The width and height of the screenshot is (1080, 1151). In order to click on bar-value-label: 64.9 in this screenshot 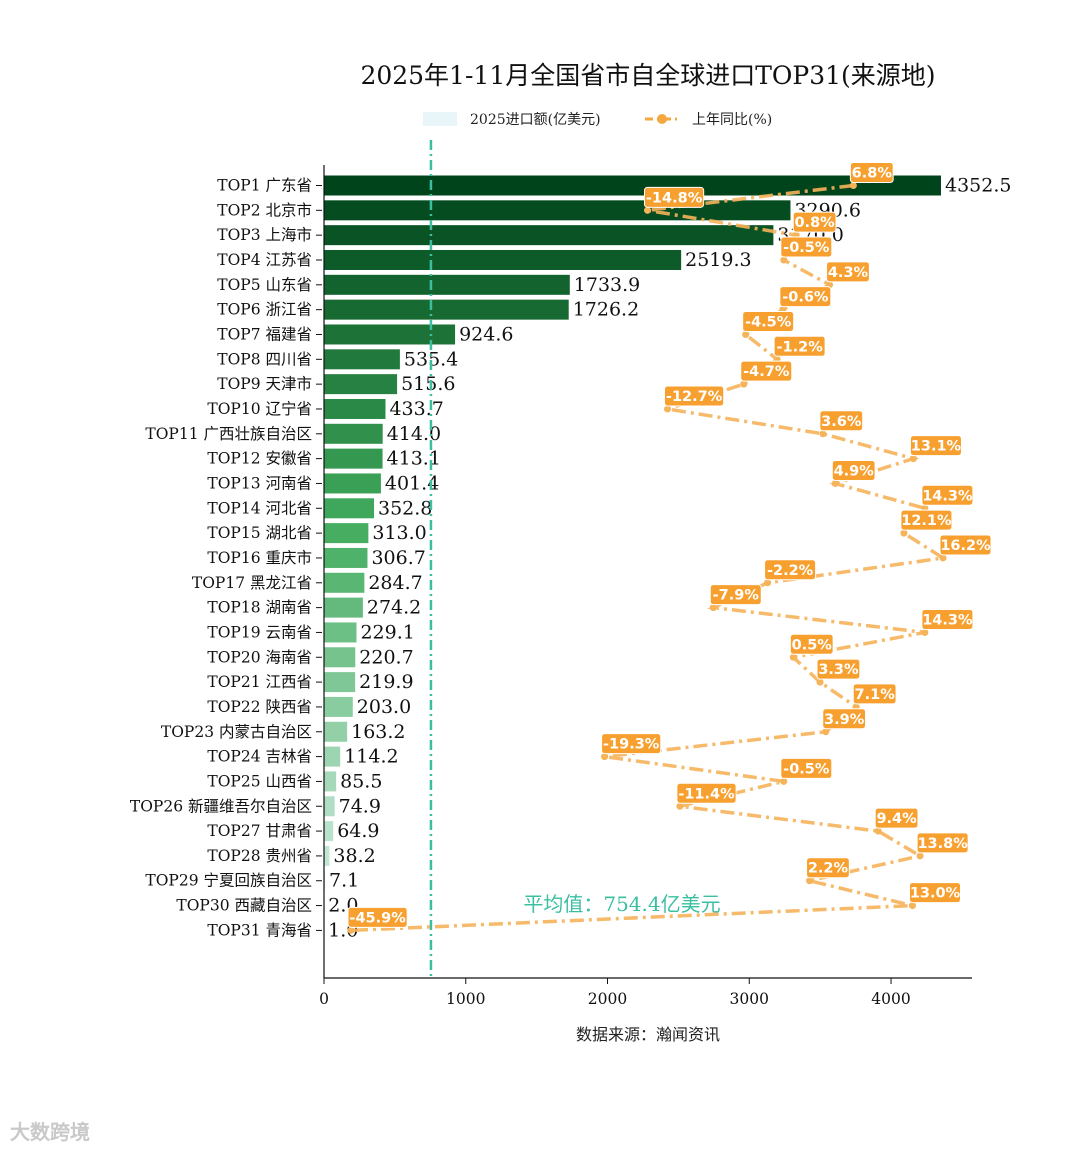, I will do `click(358, 831)`.